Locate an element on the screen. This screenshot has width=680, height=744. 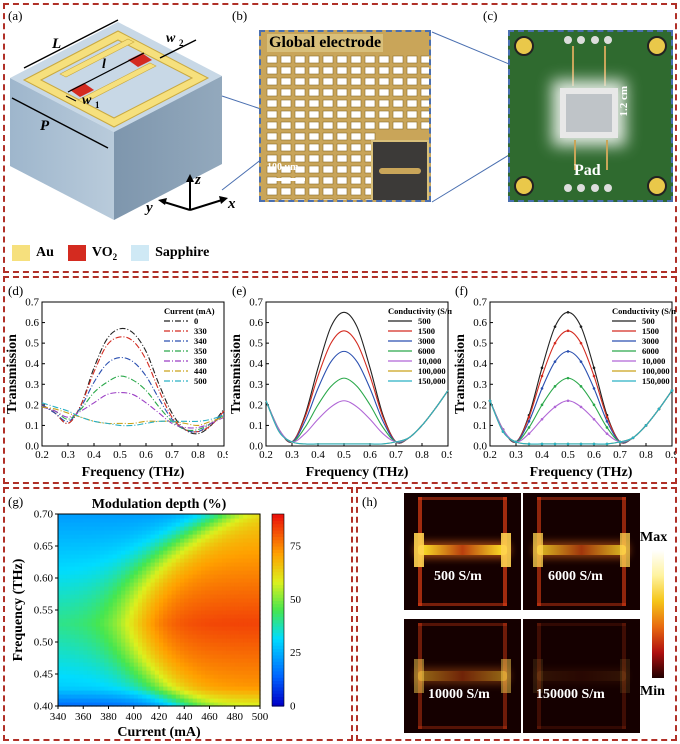
dim-P: P is located at coordinates (45, 126).